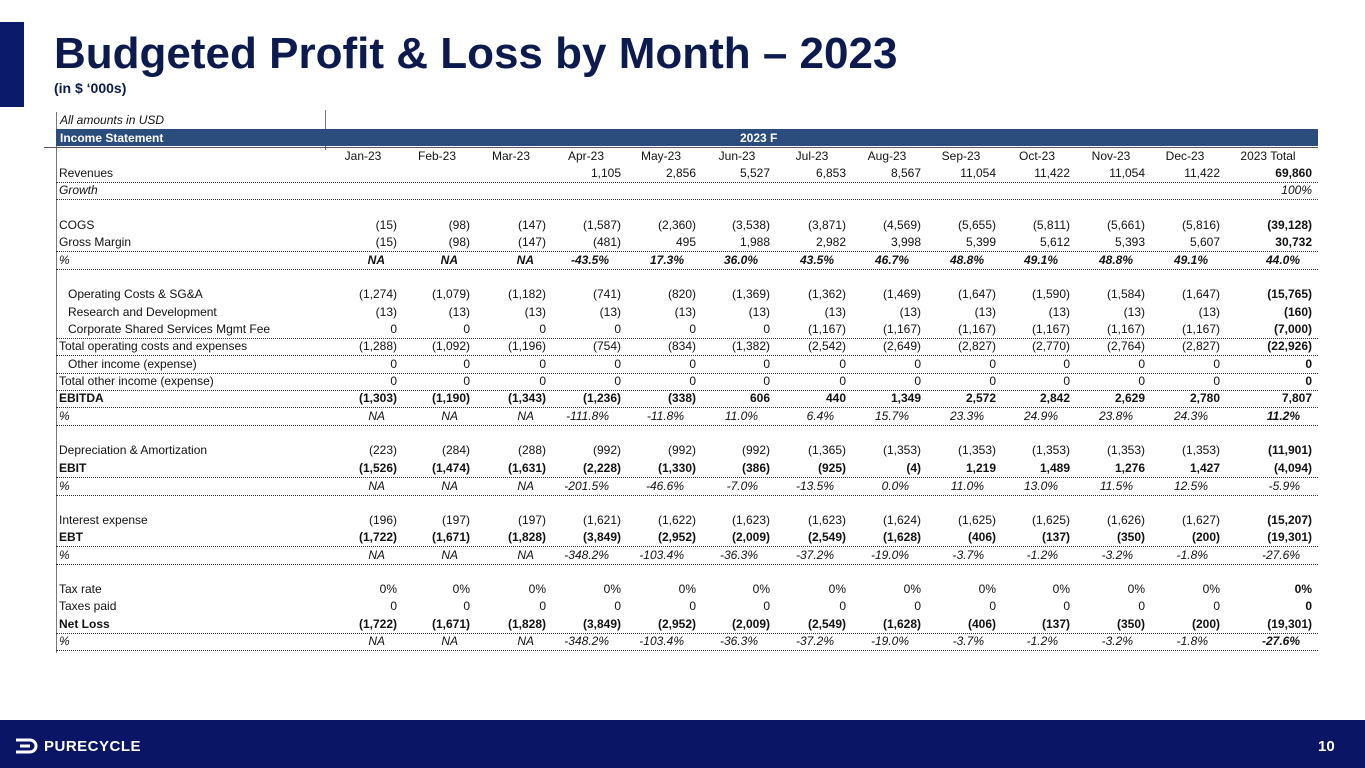 The width and height of the screenshot is (1365, 768). Describe the element at coordinates (976, 294) in the screenshot. I see `cell: (1,647)` at that location.